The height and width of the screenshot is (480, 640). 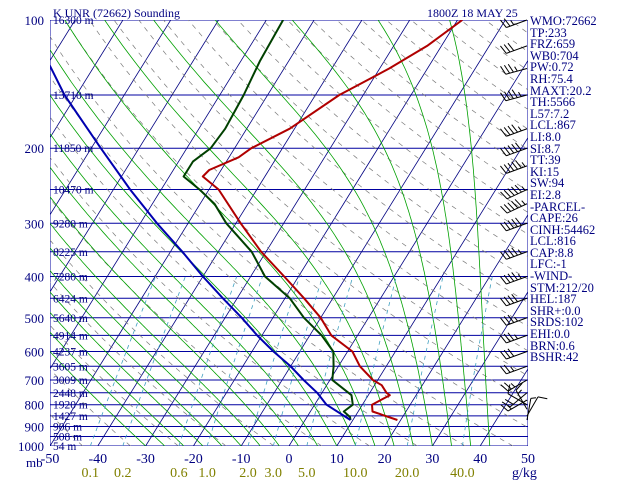 I want to click on pressure-tick-label: 500, so click(x=35, y=318).